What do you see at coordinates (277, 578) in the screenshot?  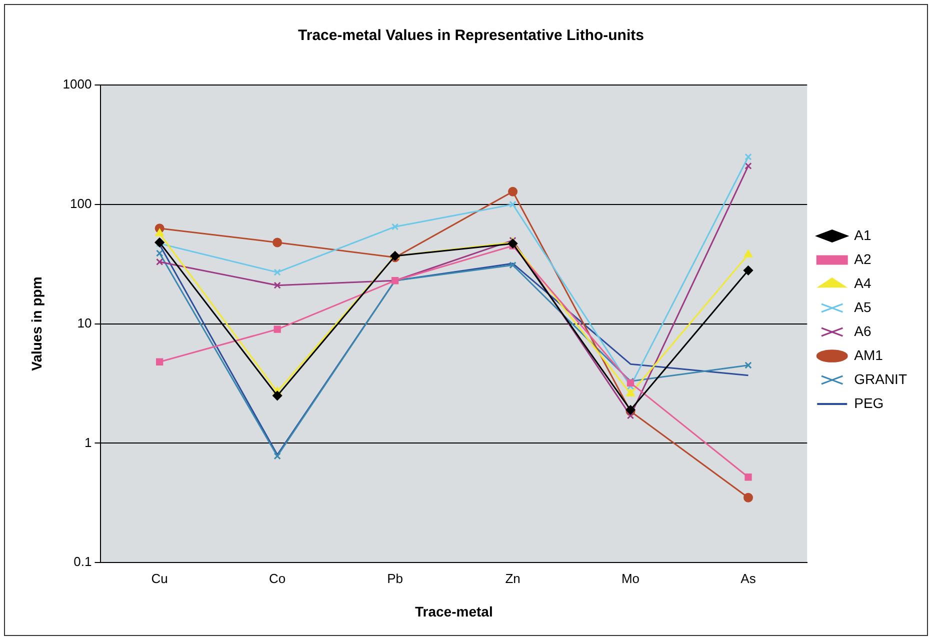 I see `x-tick-label: Co` at bounding box center [277, 578].